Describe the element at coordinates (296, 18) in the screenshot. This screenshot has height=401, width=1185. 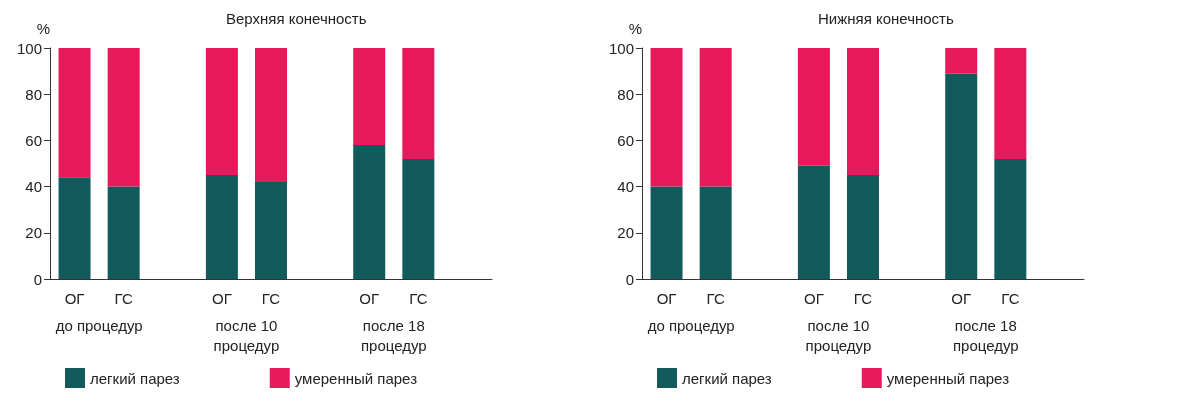
I see `chart-title: Верхняя конечность` at that location.